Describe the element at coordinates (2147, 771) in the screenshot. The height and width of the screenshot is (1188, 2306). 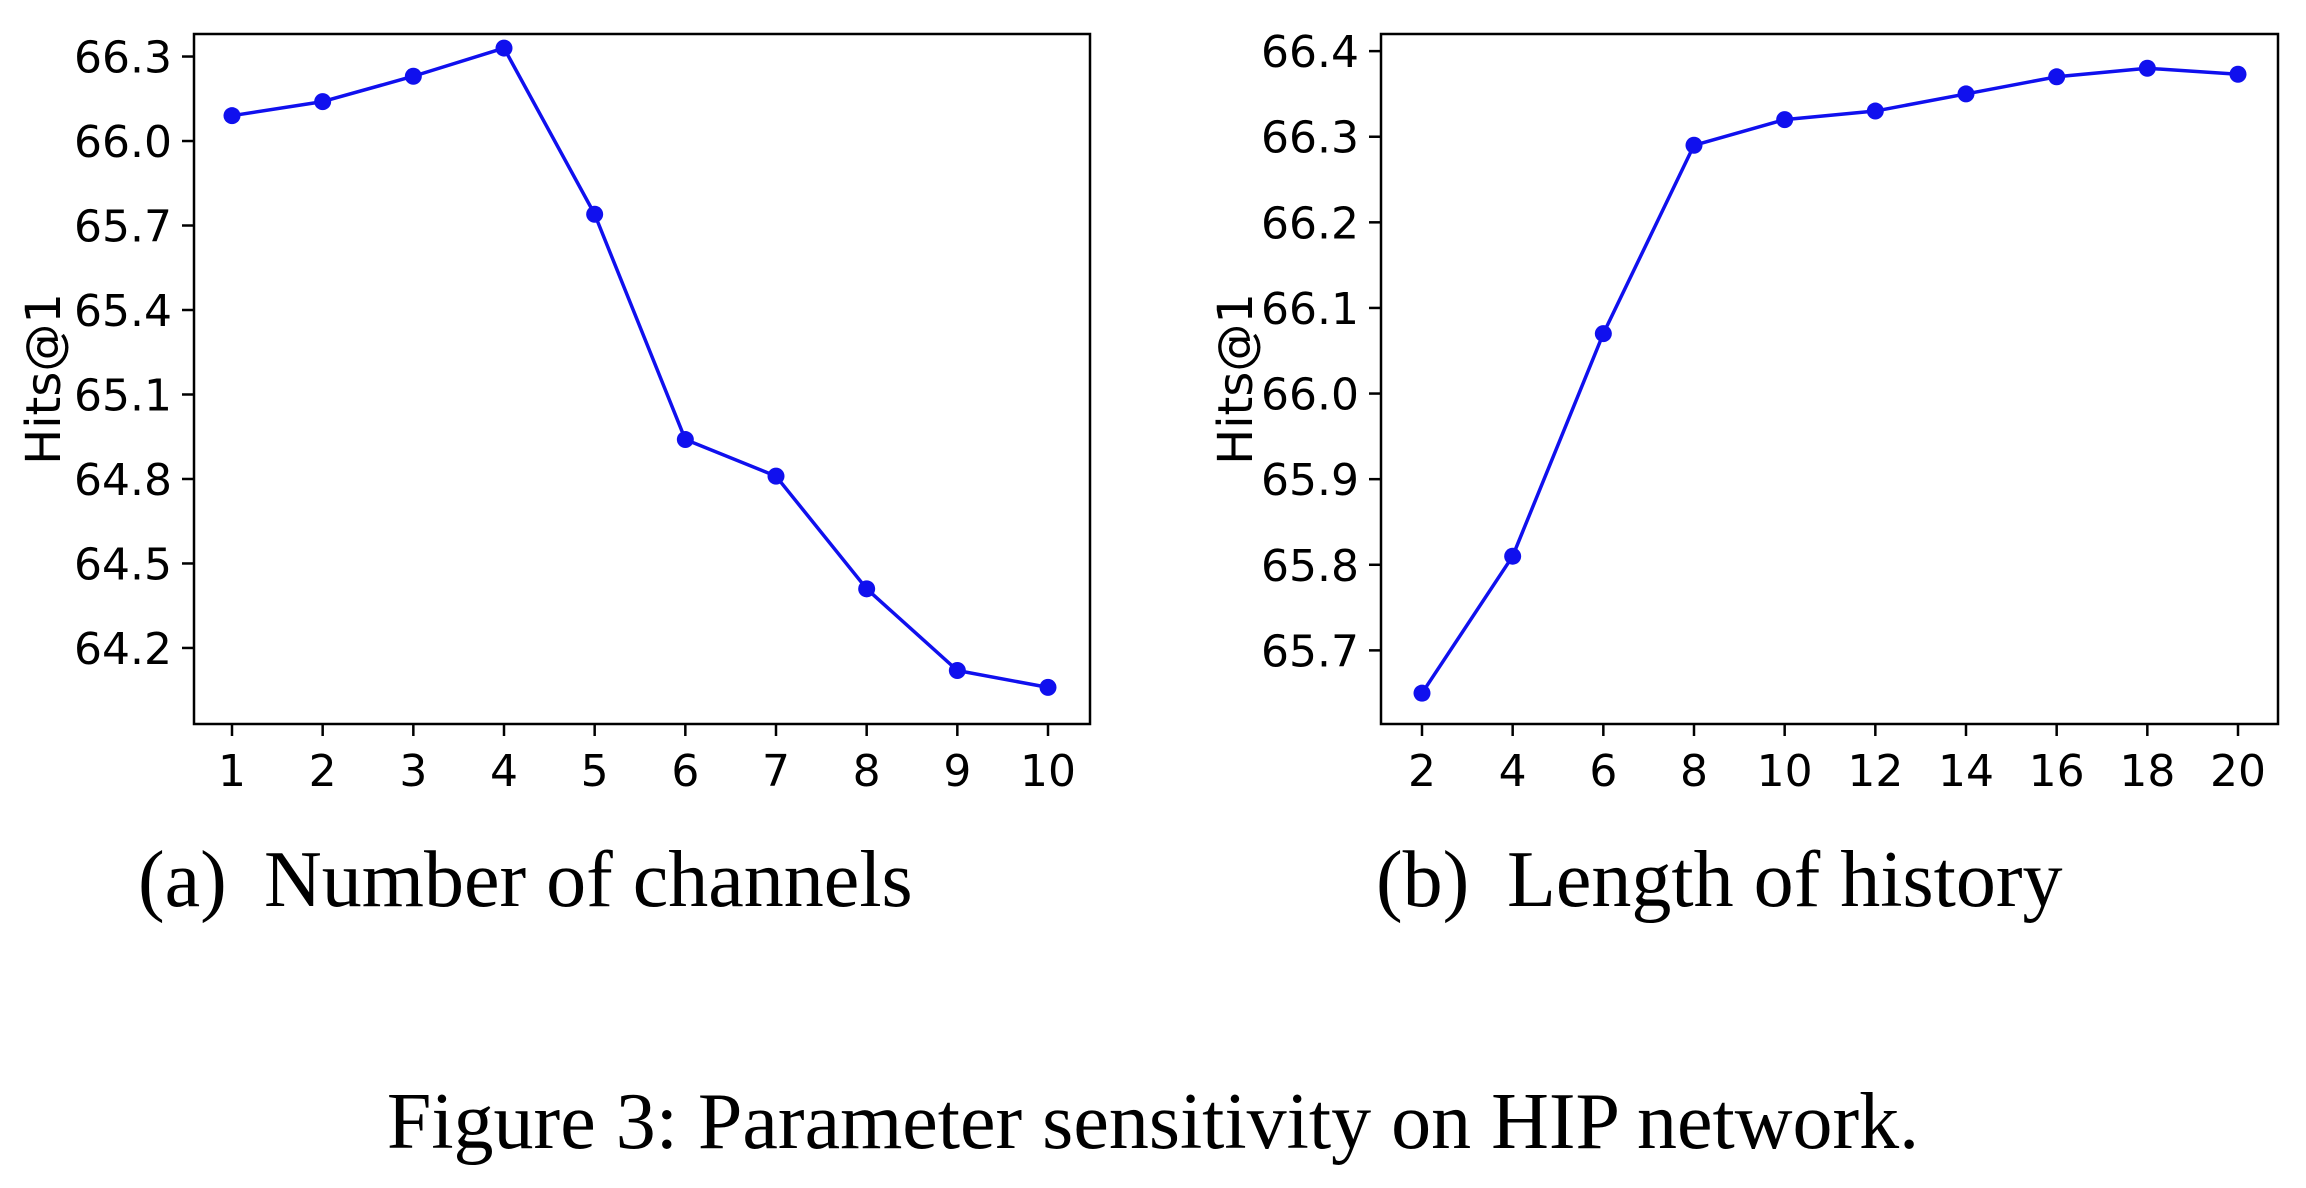
I see `x-tick-label: 18` at that location.